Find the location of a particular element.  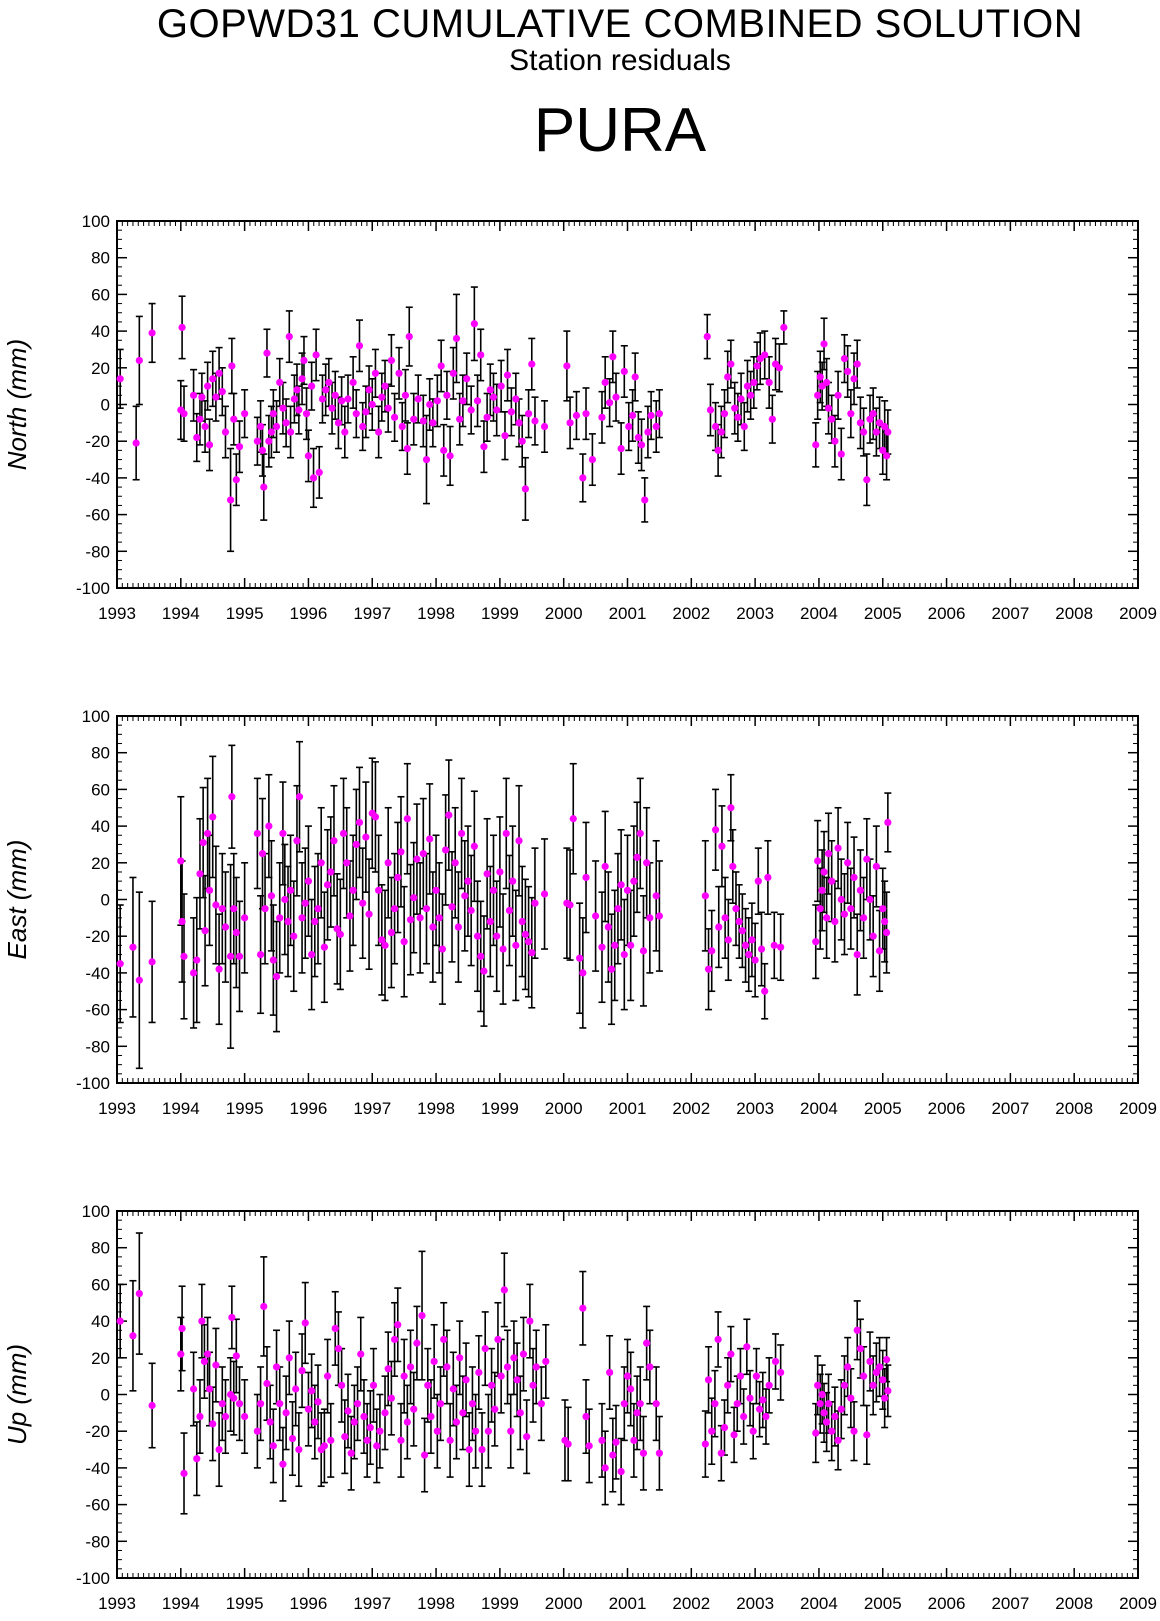

up-y-tick-label: 0 is located at coordinates (105, 1395).